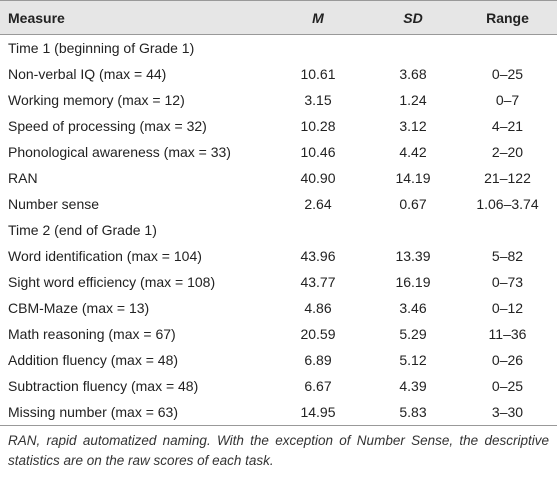 The height and width of the screenshot is (486, 557). What do you see at coordinates (318, 17) in the screenshot?
I see `header-cell: M` at bounding box center [318, 17].